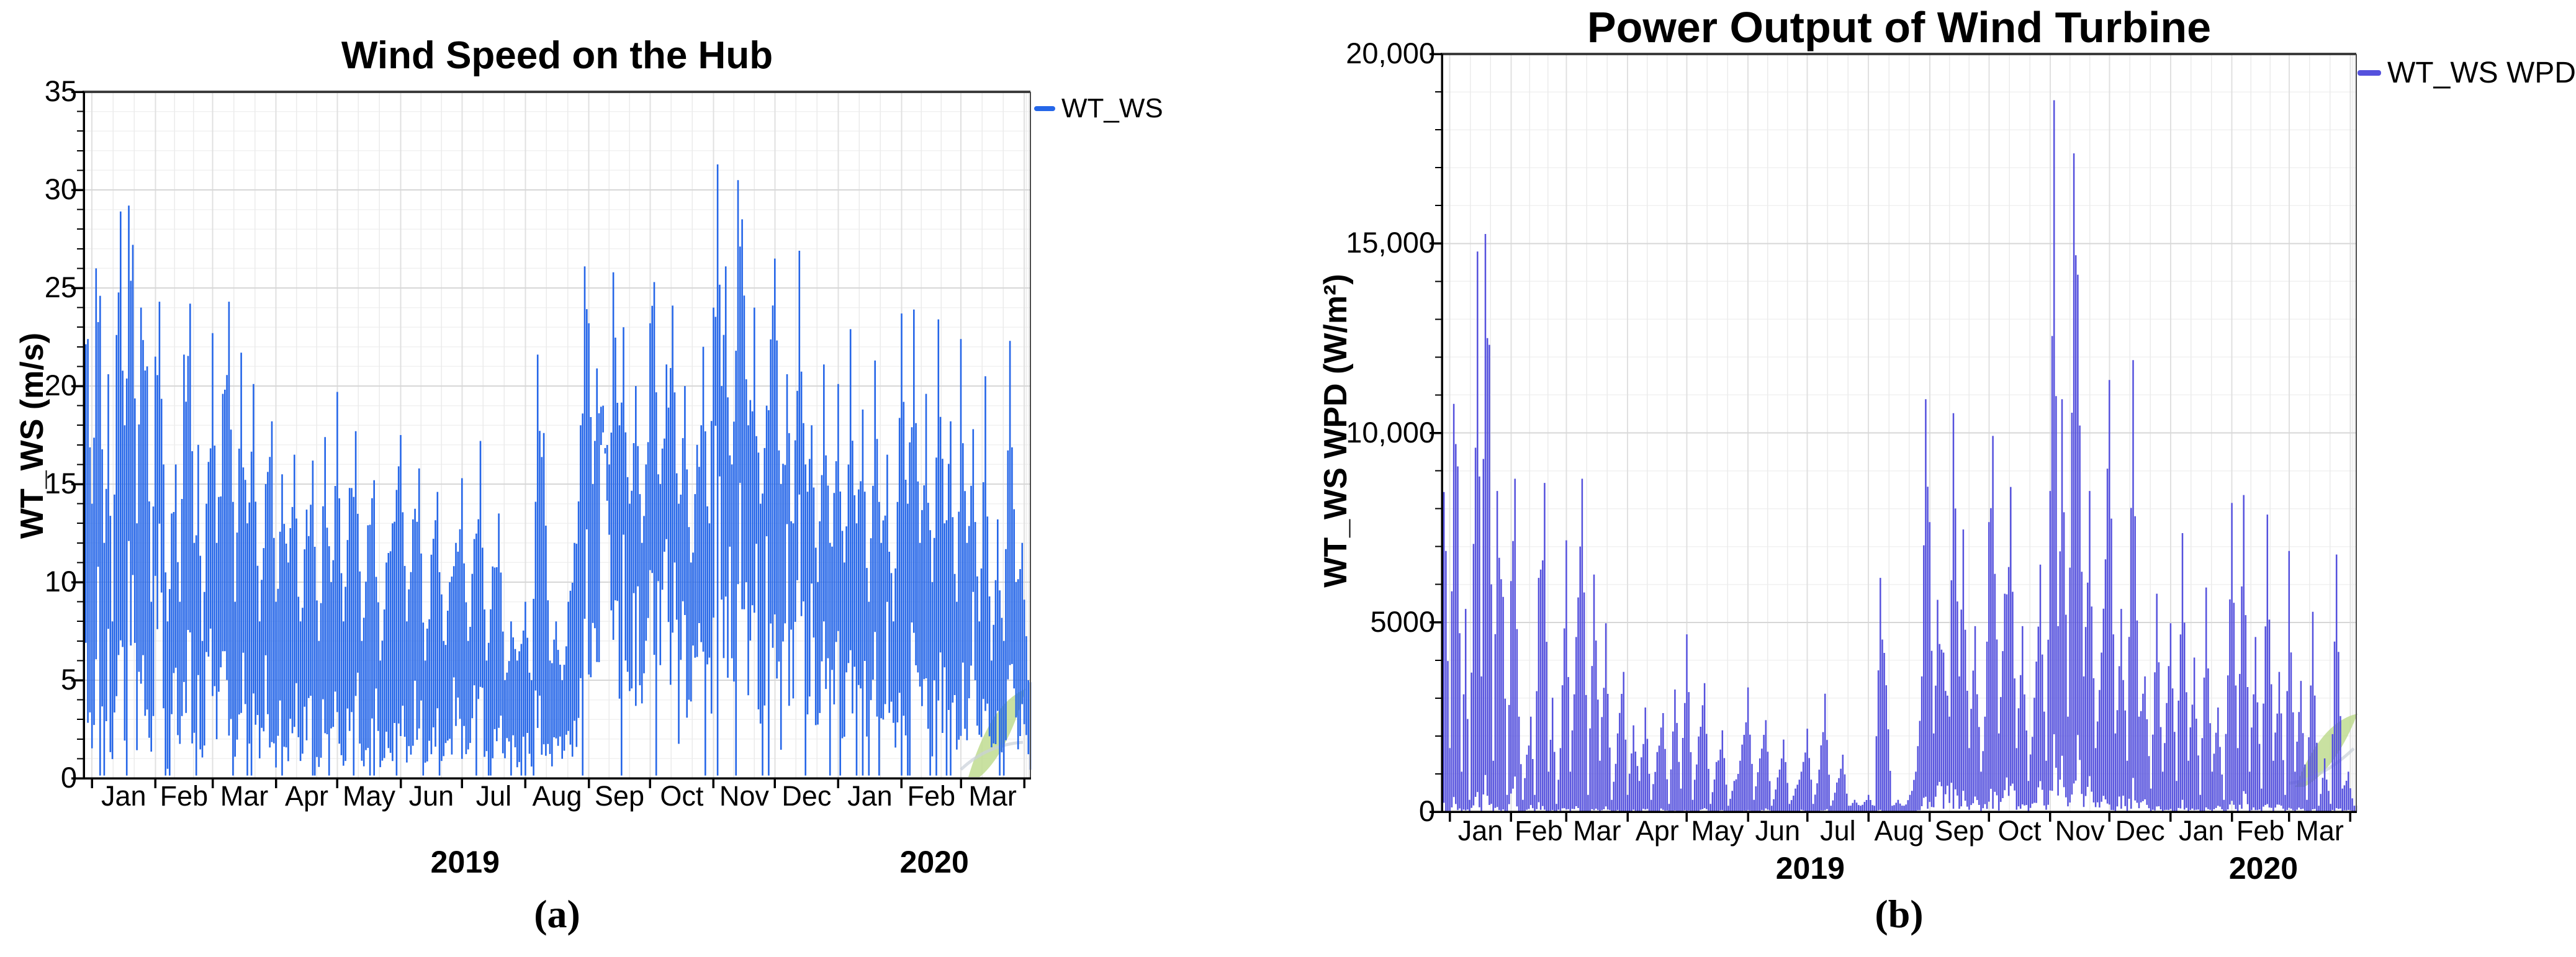 The image size is (2576, 957). Describe the element at coordinates (1390, 53) in the screenshot. I see `y-tick-label: 20,000` at that location.